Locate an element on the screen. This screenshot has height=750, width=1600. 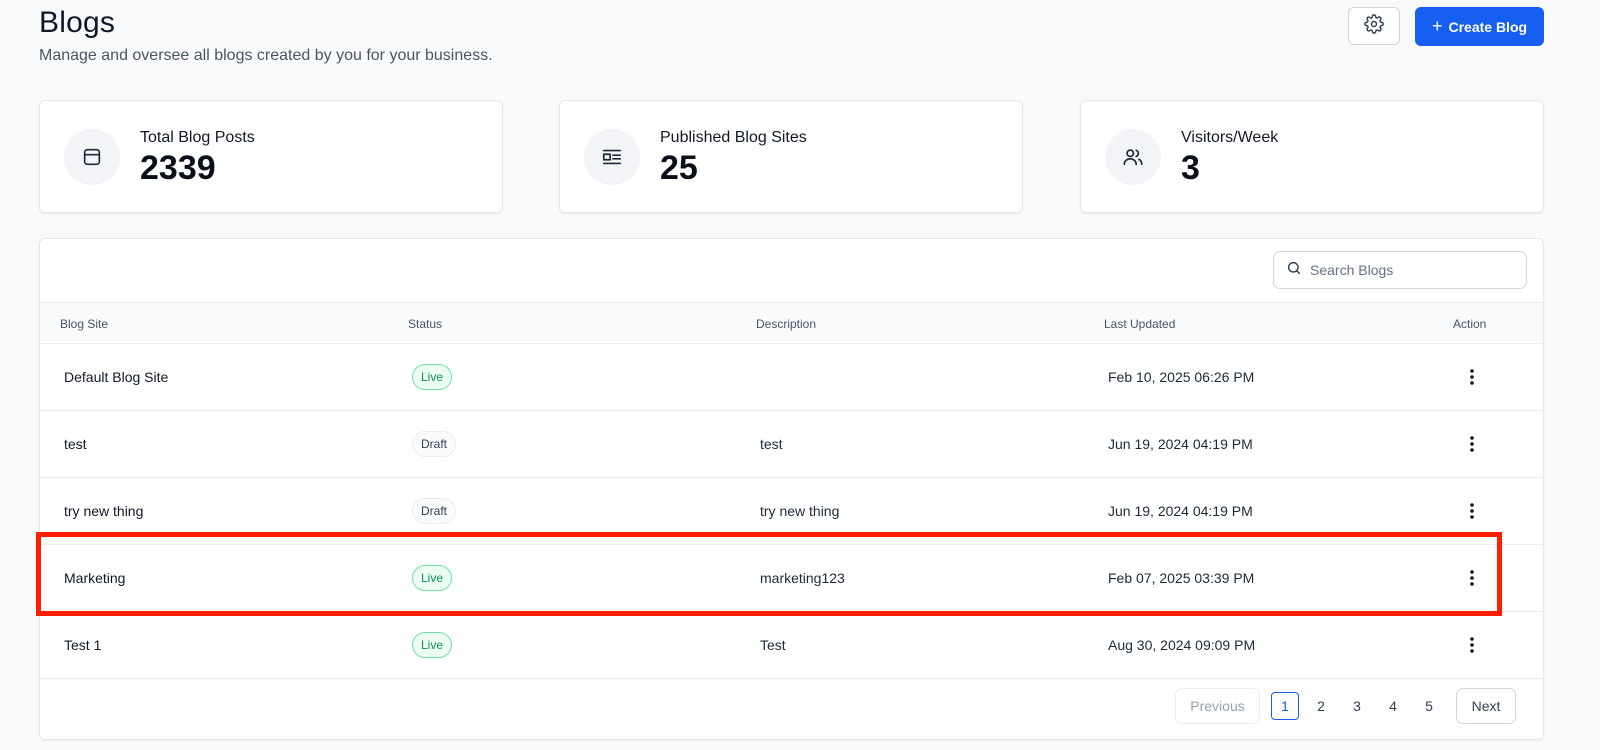
page-4-button: 4 is located at coordinates (1393, 706).